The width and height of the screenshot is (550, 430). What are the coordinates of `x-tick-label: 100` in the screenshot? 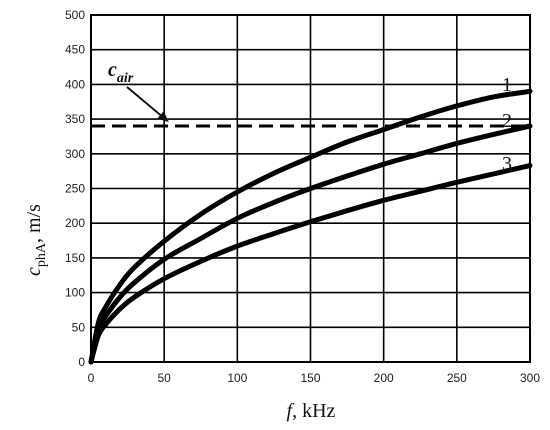 It's located at (237, 378).